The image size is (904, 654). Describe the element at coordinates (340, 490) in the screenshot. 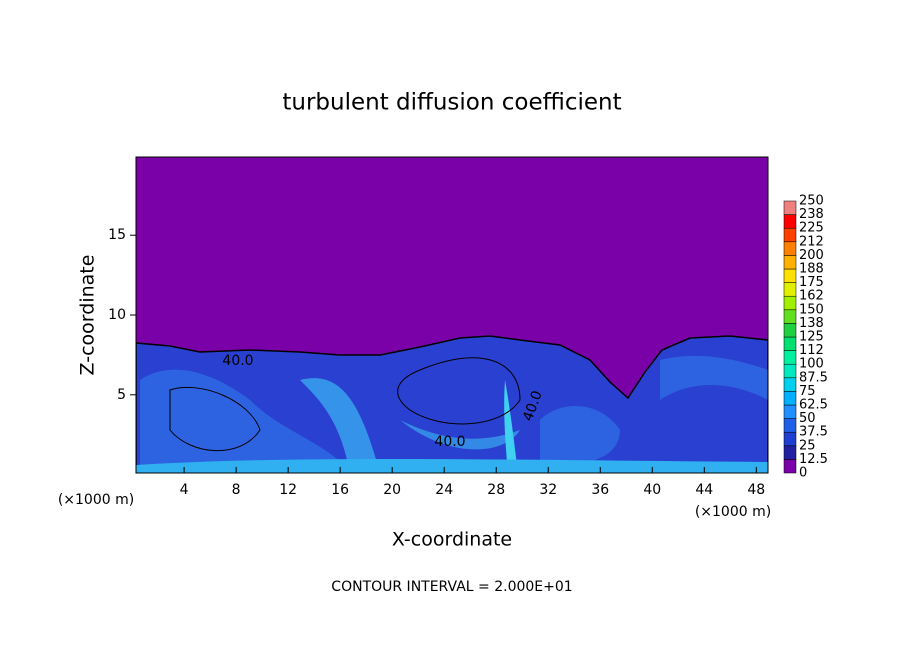

I see `x-tick-label: 16` at that location.